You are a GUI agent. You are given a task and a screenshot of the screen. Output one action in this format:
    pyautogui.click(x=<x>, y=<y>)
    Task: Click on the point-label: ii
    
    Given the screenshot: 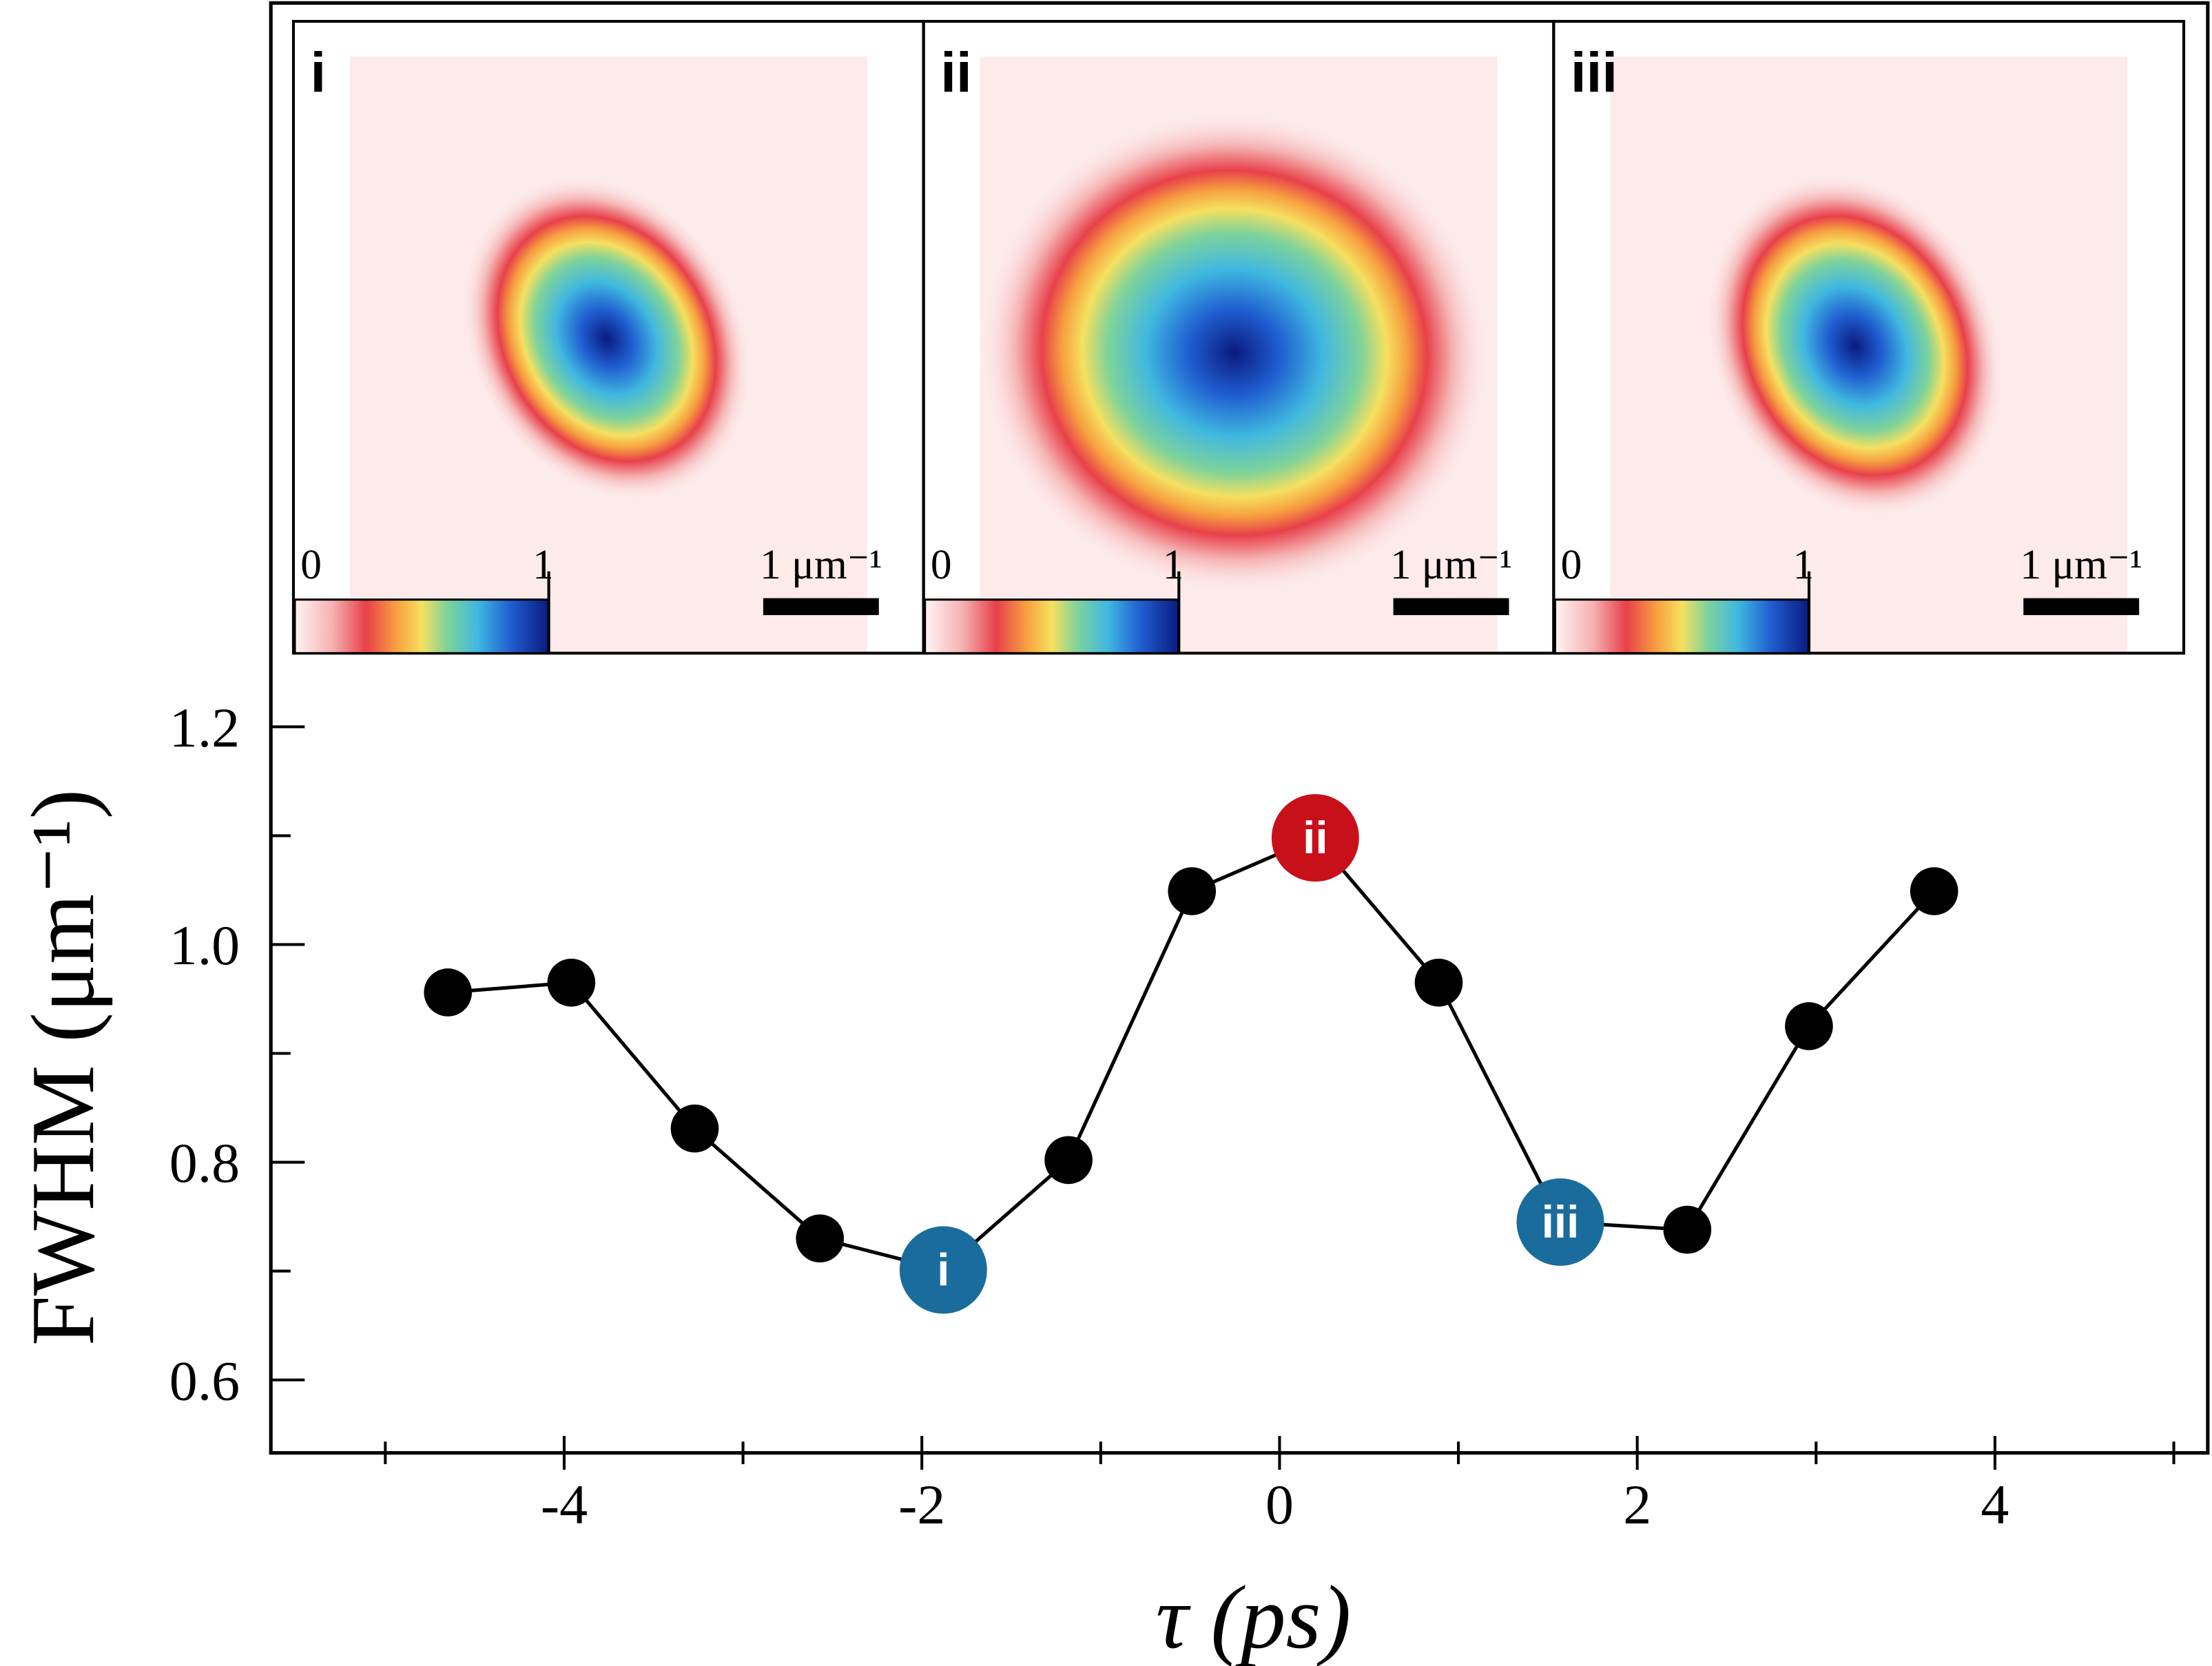 What is the action you would take?
    pyautogui.click(x=1315, y=838)
    